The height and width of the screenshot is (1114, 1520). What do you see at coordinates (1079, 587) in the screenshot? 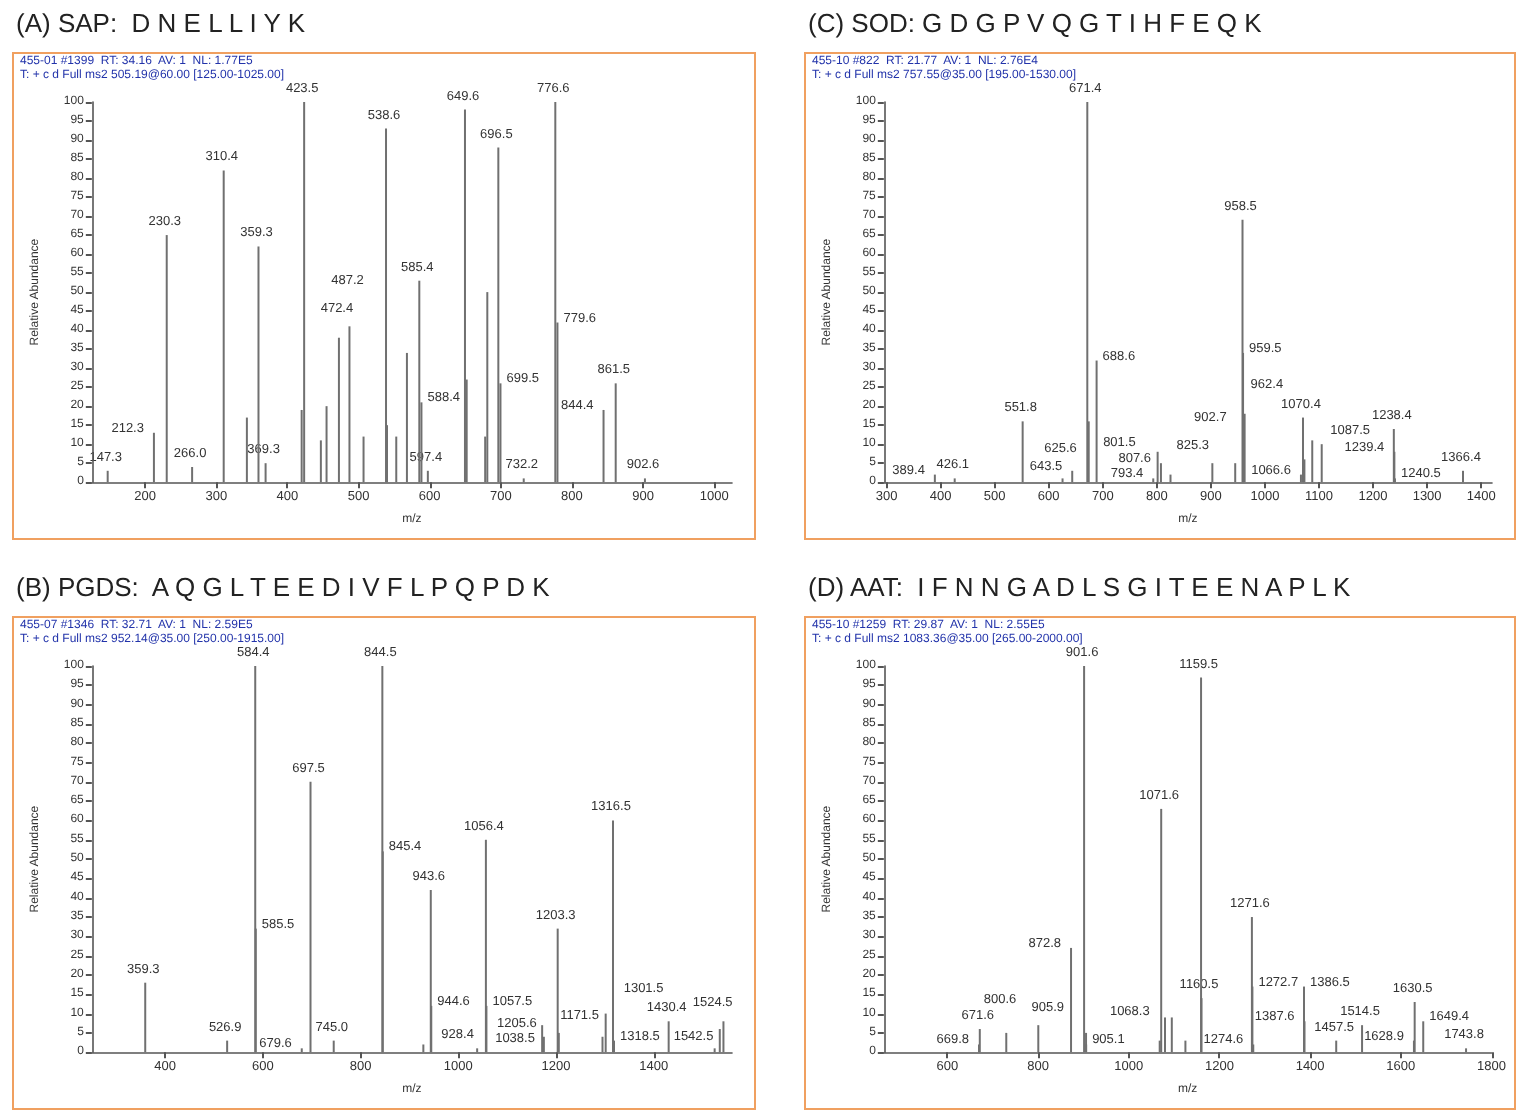
I see `chart-title: (D) AAT: I F N N G A D L S G I T E E N A P L K` at bounding box center [1079, 587].